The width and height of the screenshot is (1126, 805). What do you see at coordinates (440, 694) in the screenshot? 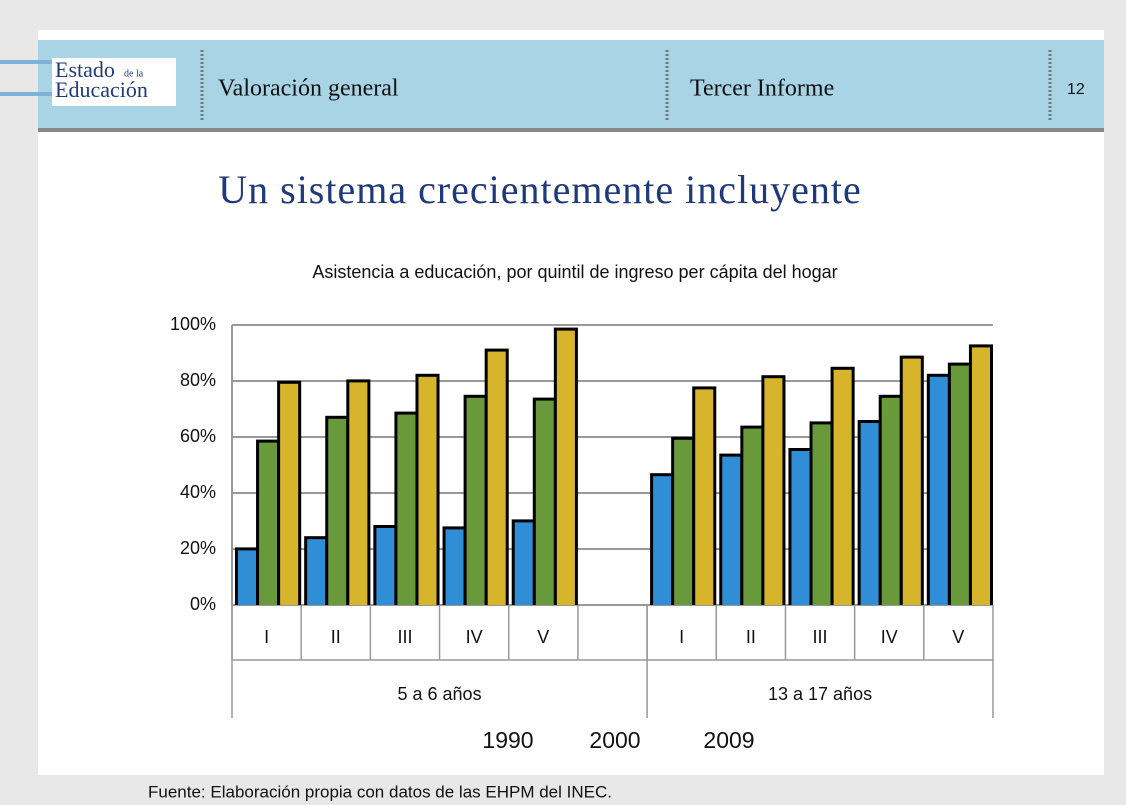
I see `group-label: 5 a 6 años` at bounding box center [440, 694].